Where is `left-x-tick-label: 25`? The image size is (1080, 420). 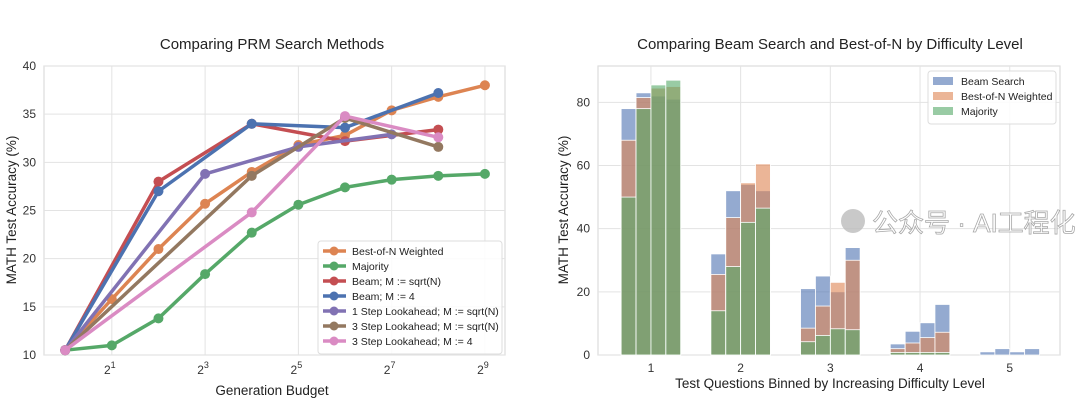 left-x-tick-label: 25 is located at coordinates (297, 368).